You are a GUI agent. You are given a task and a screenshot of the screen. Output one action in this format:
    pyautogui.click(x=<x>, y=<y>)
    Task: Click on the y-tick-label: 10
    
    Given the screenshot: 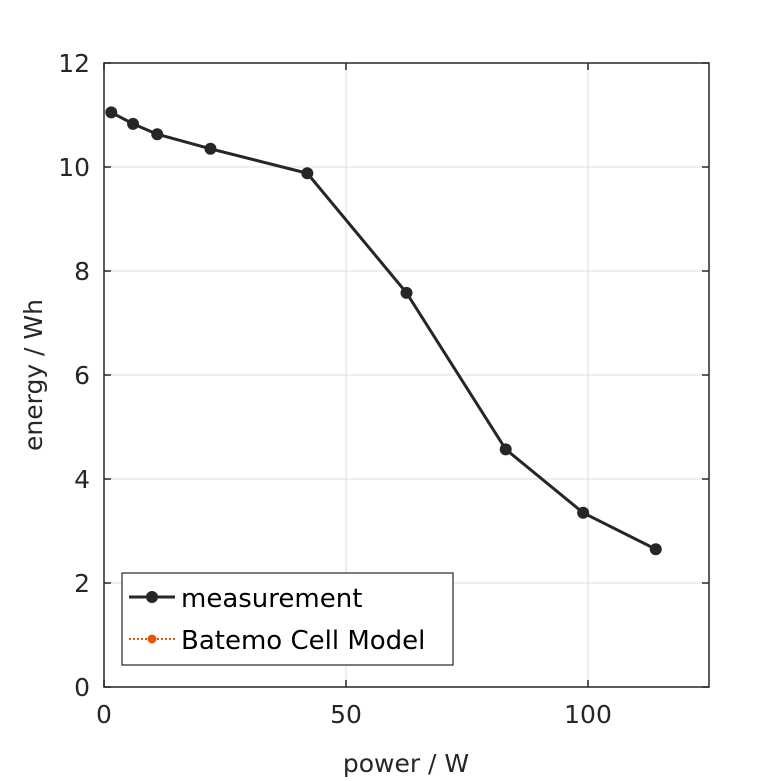 What is the action you would take?
    pyautogui.click(x=74, y=167)
    